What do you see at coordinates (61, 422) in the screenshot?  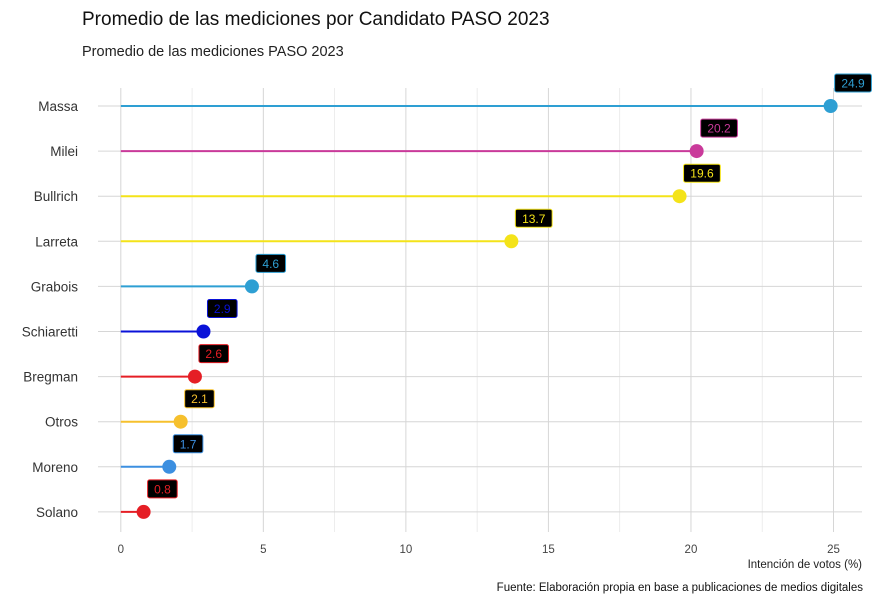 I see `y-tick-label: Otros` at bounding box center [61, 422].